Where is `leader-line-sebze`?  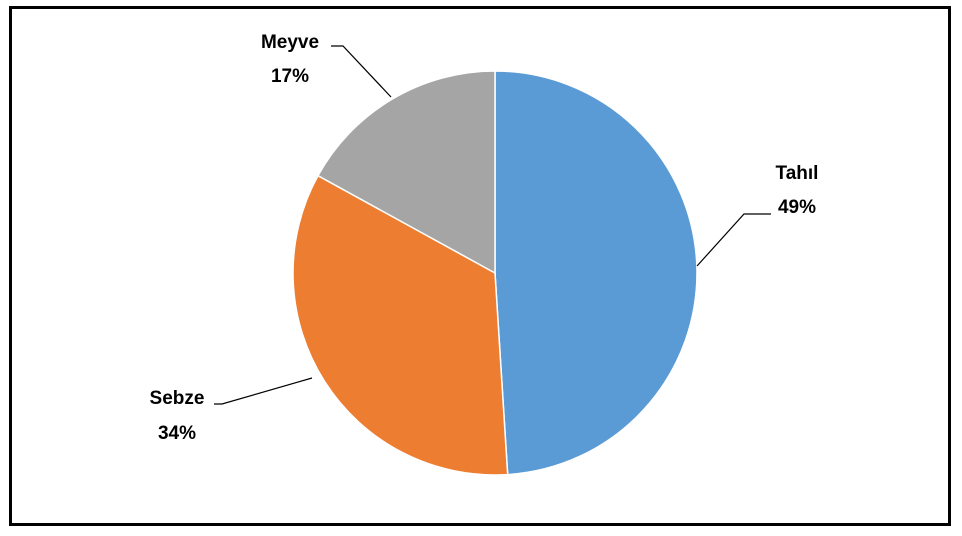 leader-line-sebze is located at coordinates (263, 391).